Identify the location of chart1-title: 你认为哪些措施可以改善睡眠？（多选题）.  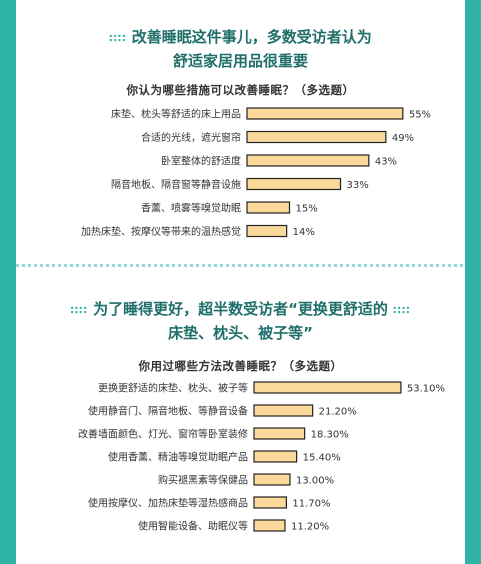
(240, 90).